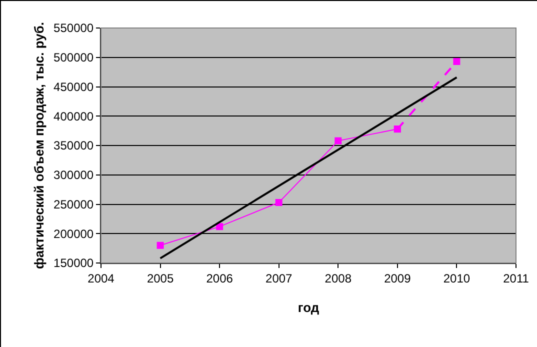 The width and height of the screenshot is (537, 347). I want to click on y-axis-title: фактический объем продаж, тыс. руб., so click(39, 146).